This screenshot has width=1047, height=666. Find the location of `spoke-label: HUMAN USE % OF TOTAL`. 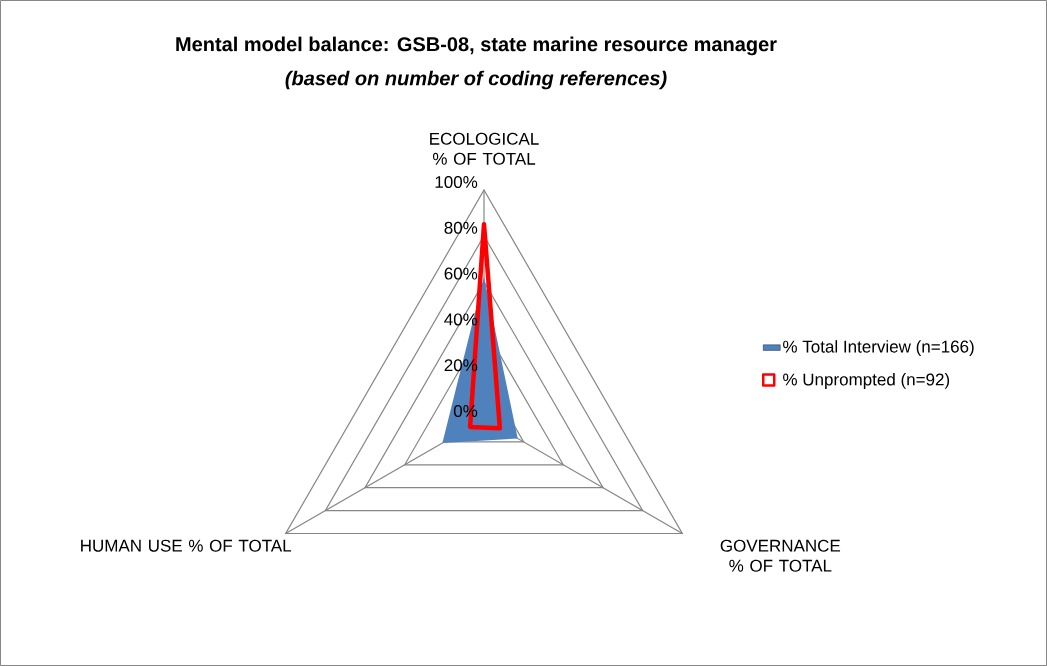

spoke-label: HUMAN USE % OF TOTAL is located at coordinates (186, 545).